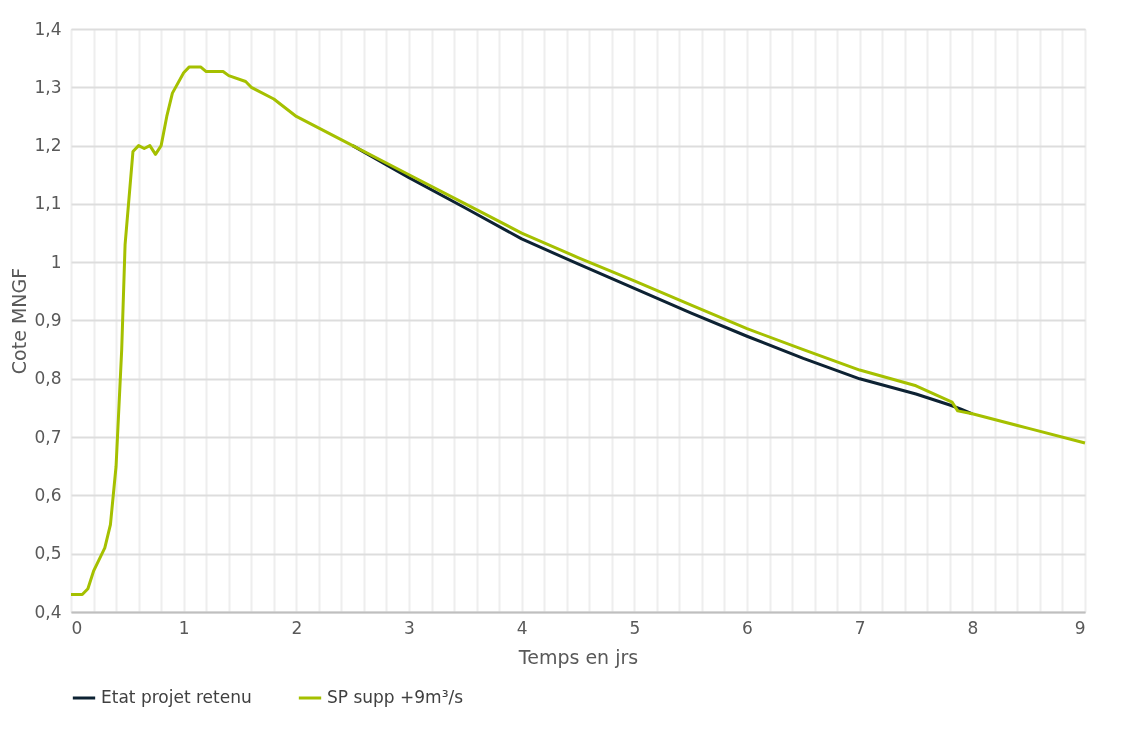  I want to click on x-tick-label: 7, so click(860, 627).